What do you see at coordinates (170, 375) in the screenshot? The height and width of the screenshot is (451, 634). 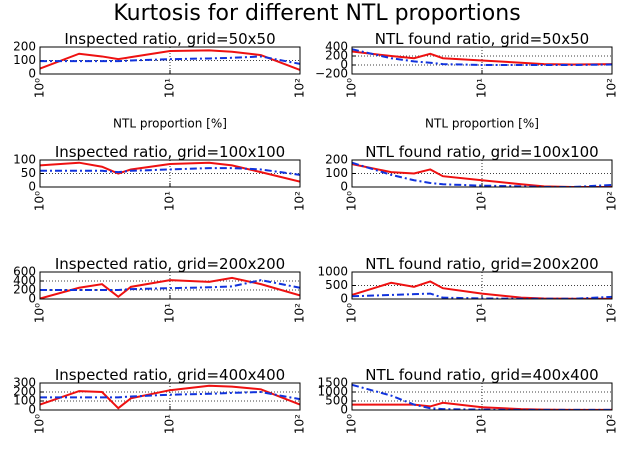 I see `subplot-title: Inspected ratio, grid=400x400` at bounding box center [170, 375].